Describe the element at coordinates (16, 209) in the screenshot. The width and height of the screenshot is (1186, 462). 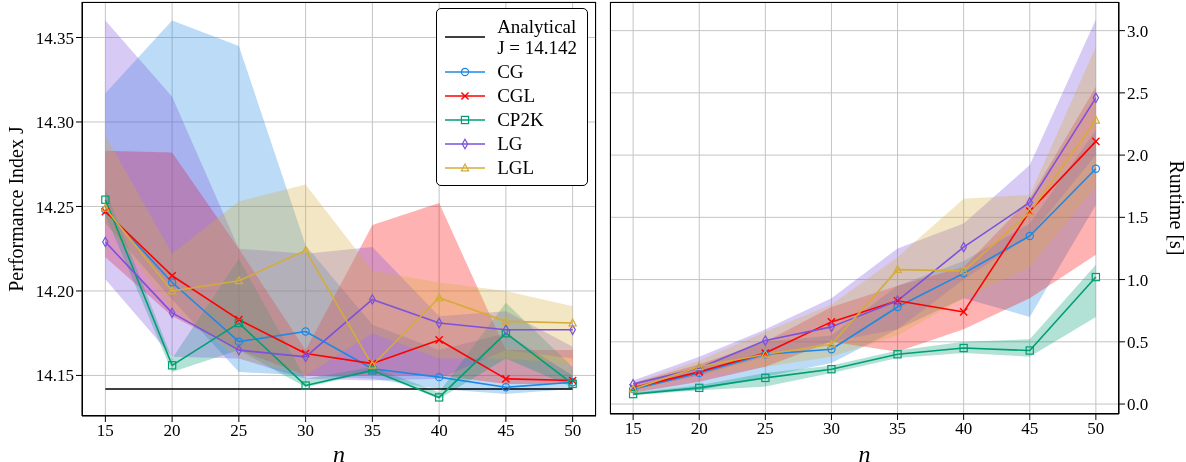
I see `y-axis-title: Performance Index J` at that location.